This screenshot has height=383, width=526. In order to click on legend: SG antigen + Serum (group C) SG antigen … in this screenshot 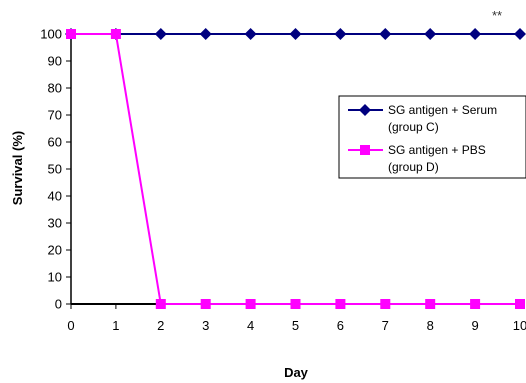, I will do `click(432, 137)`.